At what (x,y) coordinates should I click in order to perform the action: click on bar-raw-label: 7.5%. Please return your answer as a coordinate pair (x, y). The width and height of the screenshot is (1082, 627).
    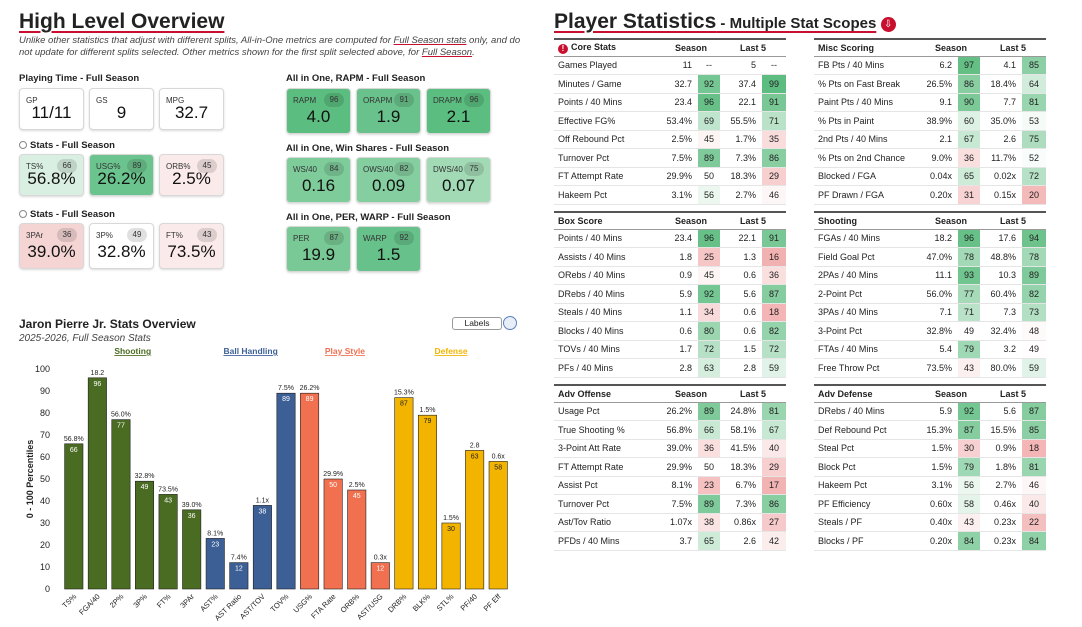
    Looking at the image, I should click on (286, 388).